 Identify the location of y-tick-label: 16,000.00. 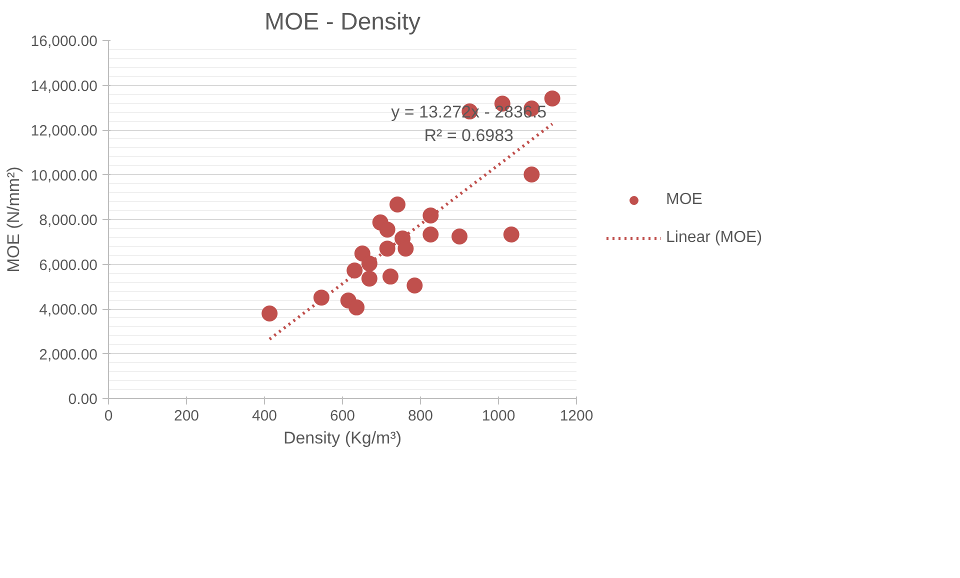
(64, 41).